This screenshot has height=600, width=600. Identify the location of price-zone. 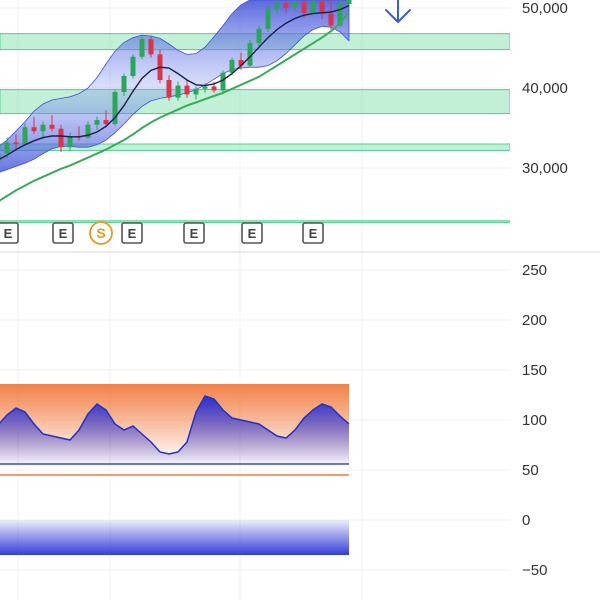
(255, 147).